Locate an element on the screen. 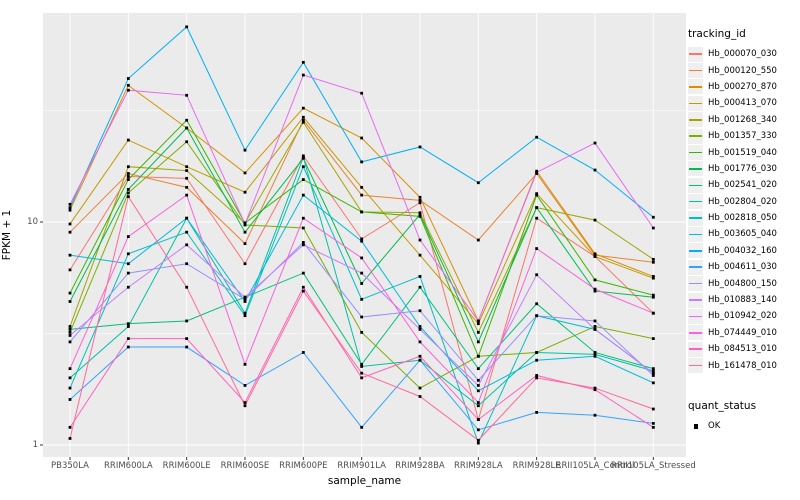 The width and height of the screenshot is (800, 500). legend-item-label: Hb_000120_550 is located at coordinates (742, 70).